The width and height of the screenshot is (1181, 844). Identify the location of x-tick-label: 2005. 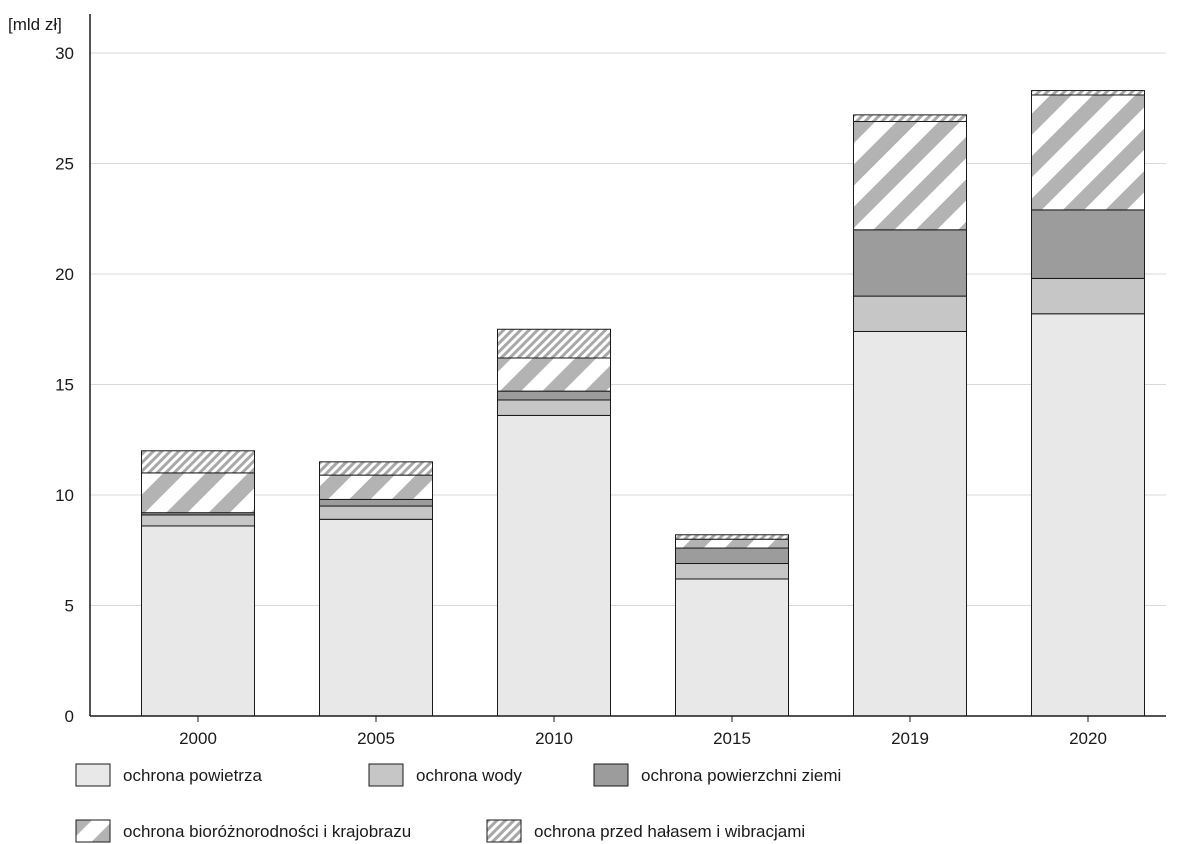
(376, 738).